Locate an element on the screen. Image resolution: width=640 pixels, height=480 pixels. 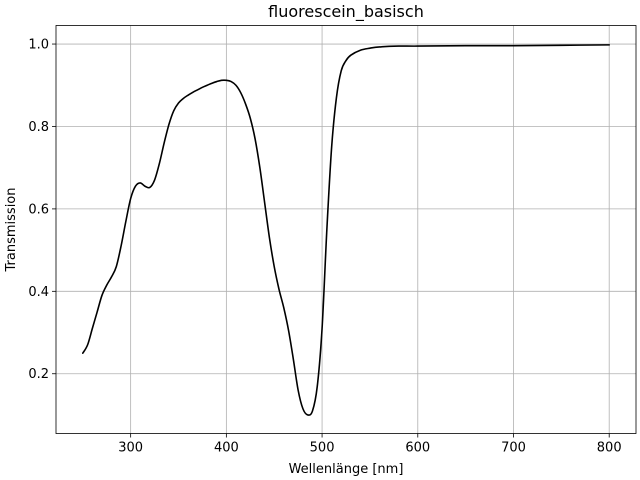
x-tick-label: 800 is located at coordinates (609, 448).